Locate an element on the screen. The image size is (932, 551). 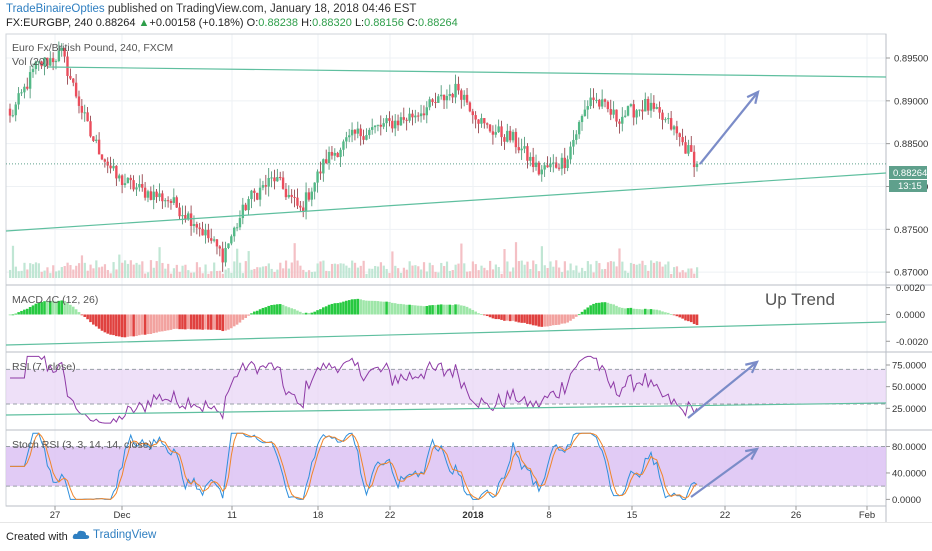
tradingview-link: TradingView is located at coordinates (114, 535).